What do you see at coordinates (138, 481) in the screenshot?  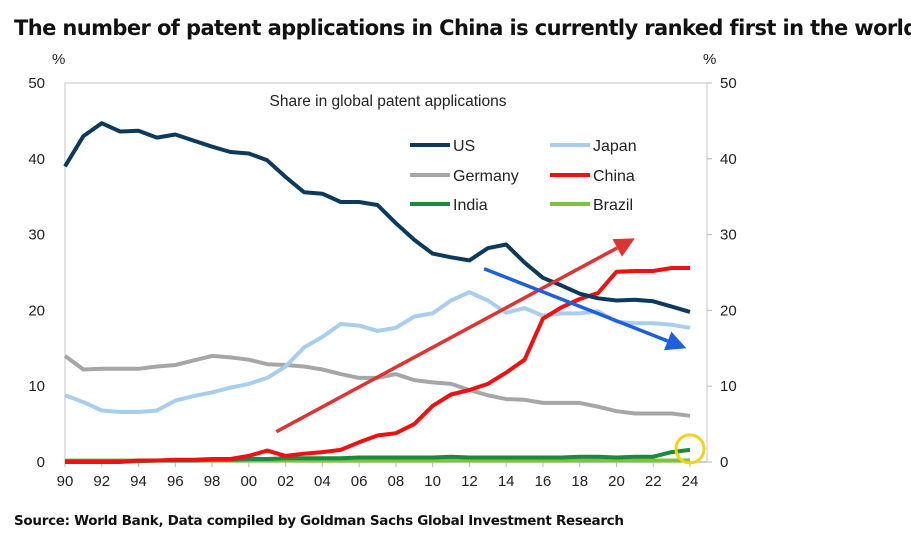 I see `x-tick-label: 94` at bounding box center [138, 481].